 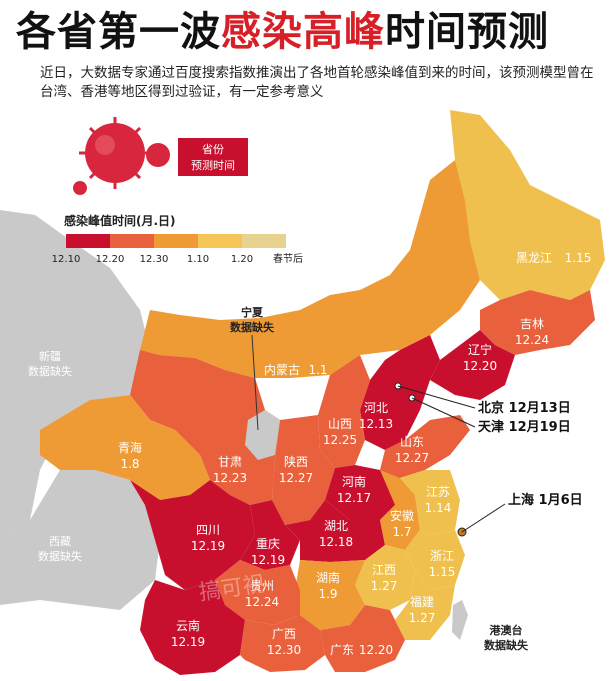 What do you see at coordinates (262, 435) in the screenshot?
I see `province-ningxia-shape` at bounding box center [262, 435].